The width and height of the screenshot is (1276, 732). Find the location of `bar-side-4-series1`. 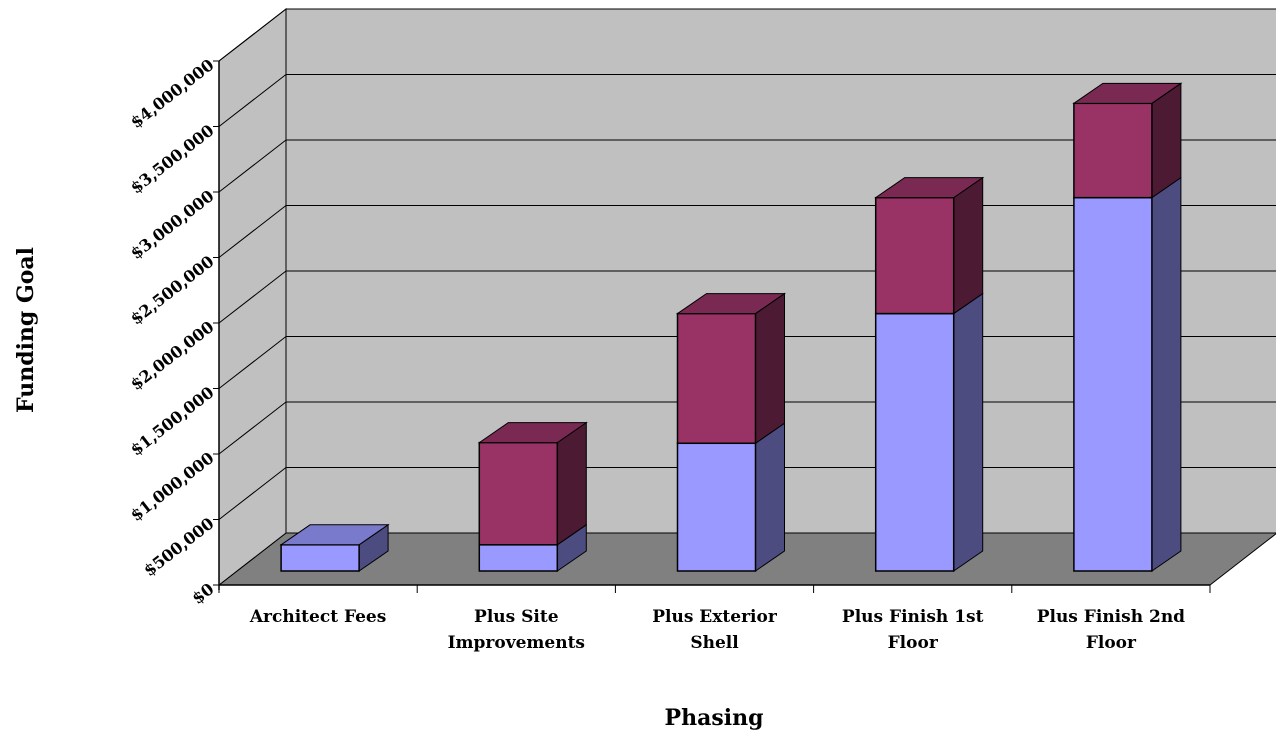

bar-side-4-series1 is located at coordinates (1166, 374).